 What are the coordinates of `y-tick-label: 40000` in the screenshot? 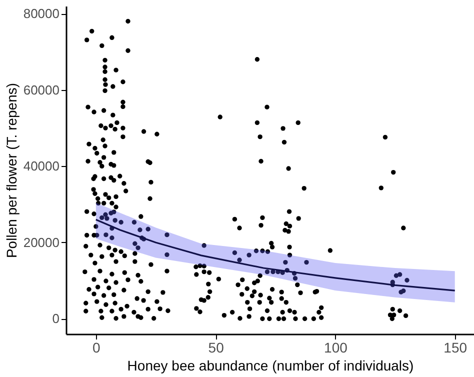 It's located at (41, 166).